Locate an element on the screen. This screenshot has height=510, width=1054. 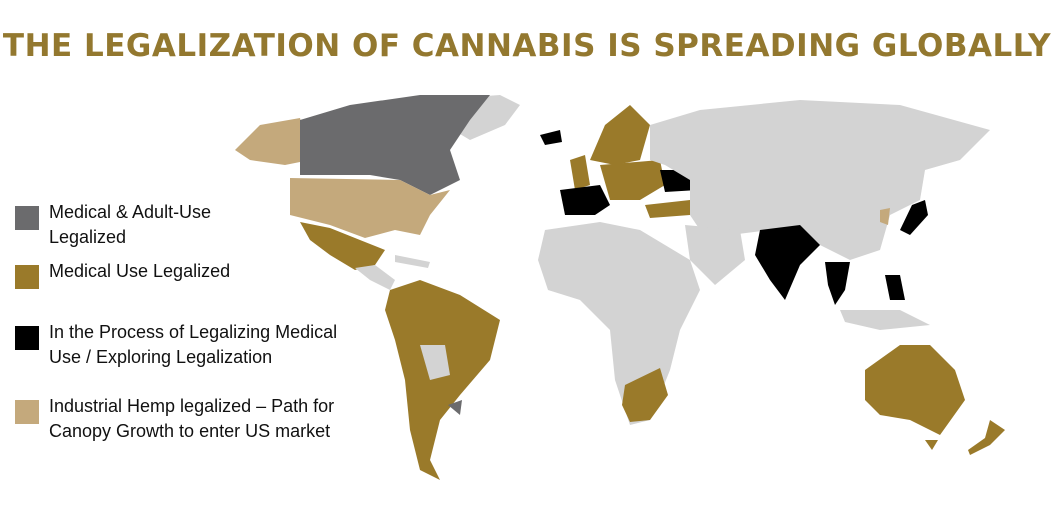
region-central-europe is located at coordinates (632, 180).